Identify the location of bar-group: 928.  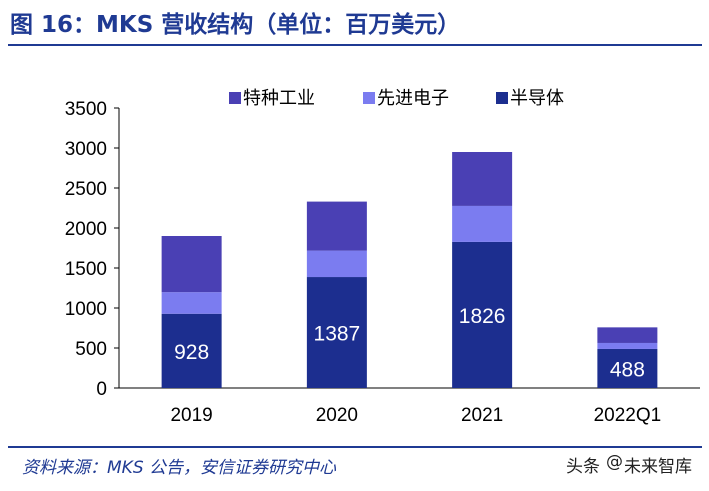
(191, 312).